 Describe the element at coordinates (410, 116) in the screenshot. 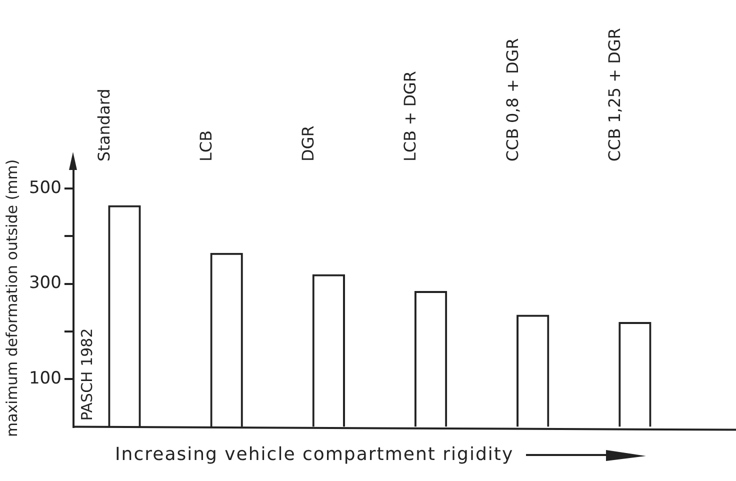

I see `x-tick-label: LCB + DGR` at that location.